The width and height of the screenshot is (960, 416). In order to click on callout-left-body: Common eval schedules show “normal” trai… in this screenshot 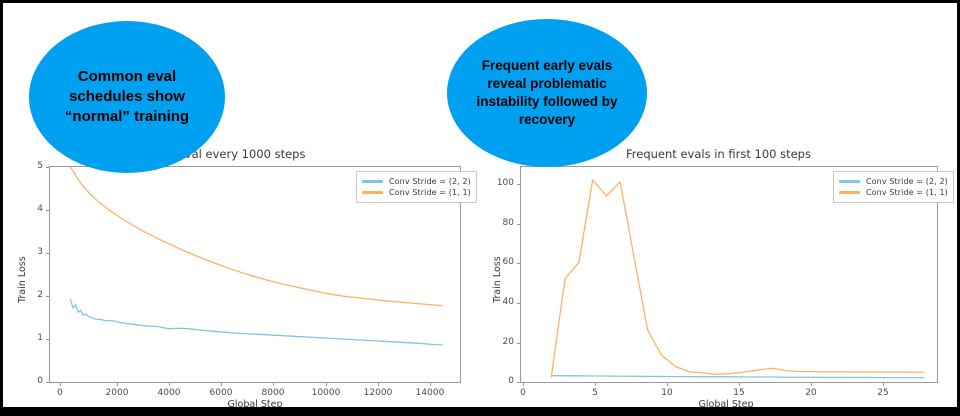, I will do `click(127, 97)`.